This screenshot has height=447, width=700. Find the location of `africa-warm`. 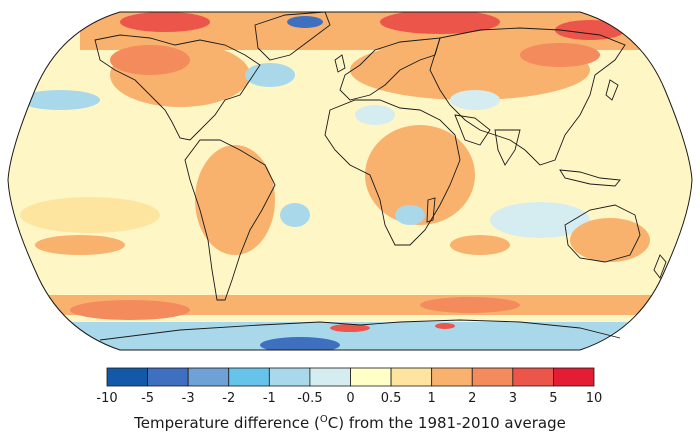

africa-warm is located at coordinates (420, 175).